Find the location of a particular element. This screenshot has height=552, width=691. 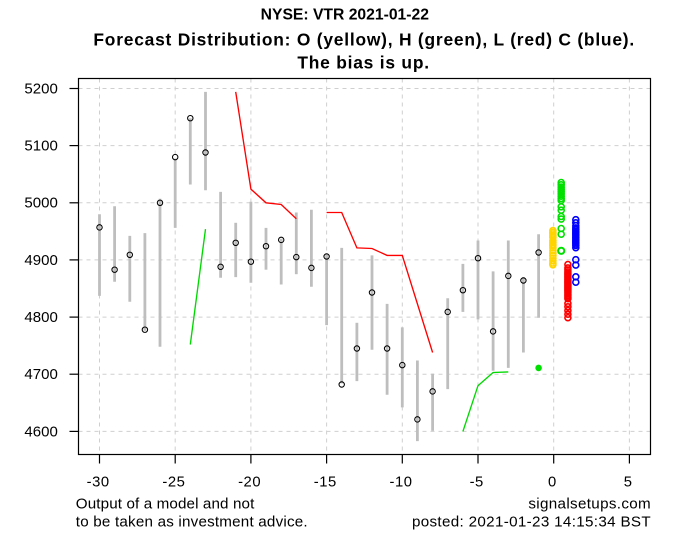

svg-text: Output of a model and not is located at coordinates (165, 504).